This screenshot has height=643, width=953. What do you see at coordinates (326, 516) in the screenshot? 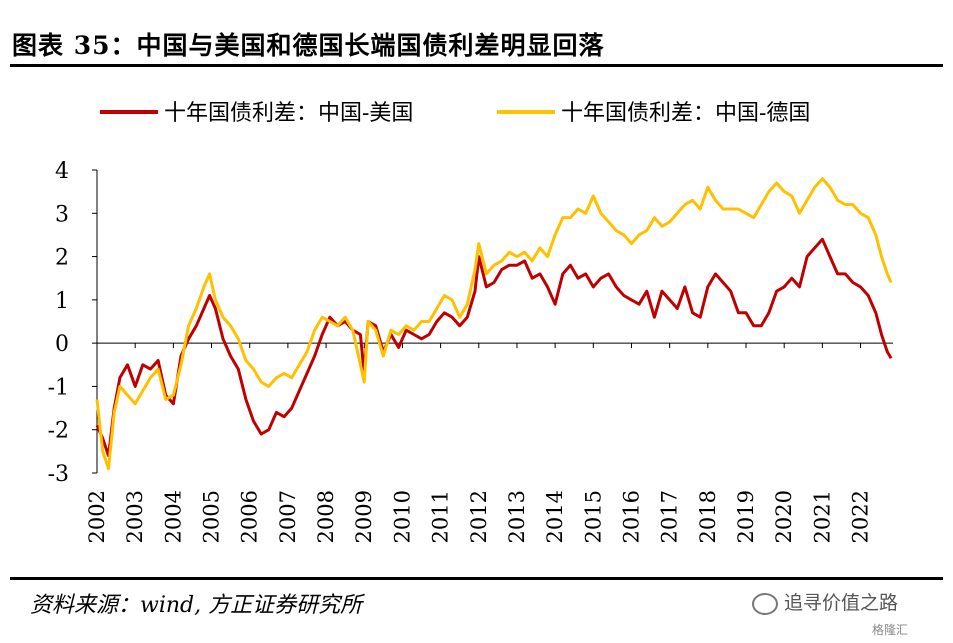
I see `x-tick-label: 2008` at bounding box center [326, 516].